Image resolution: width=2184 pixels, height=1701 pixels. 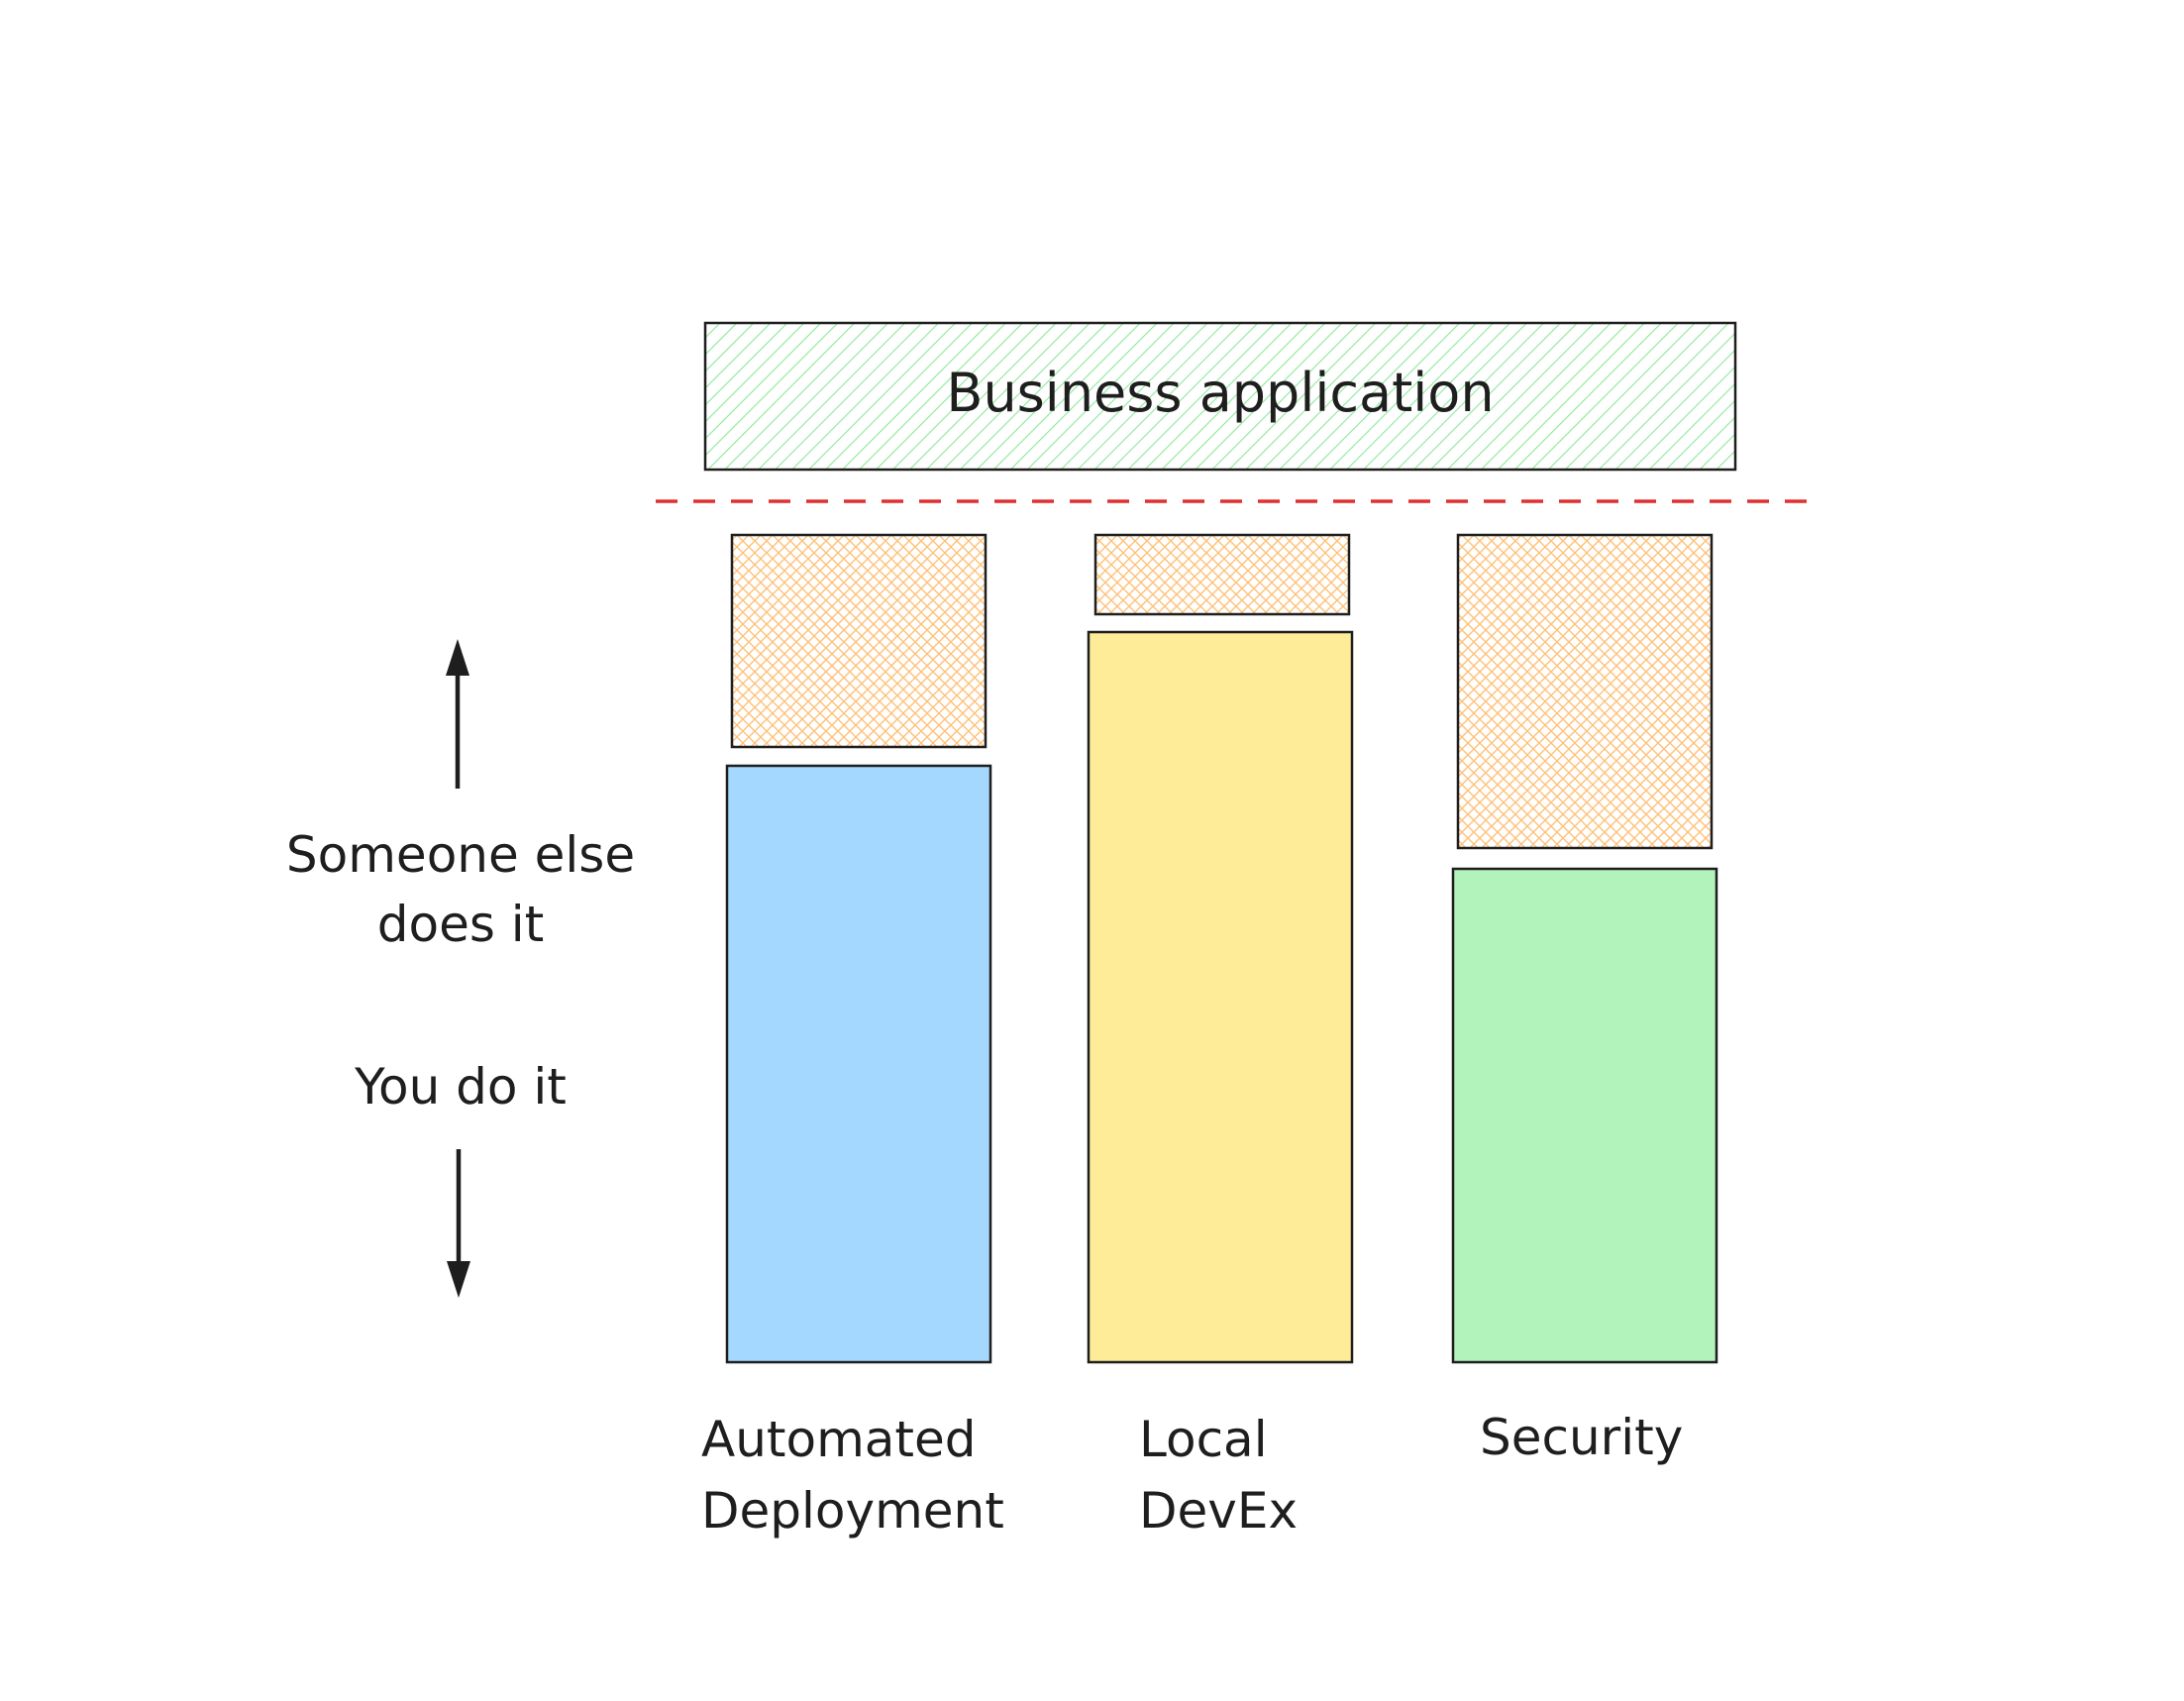 What do you see at coordinates (1581, 1437) in the screenshot?
I see `security-label: Security` at bounding box center [1581, 1437].